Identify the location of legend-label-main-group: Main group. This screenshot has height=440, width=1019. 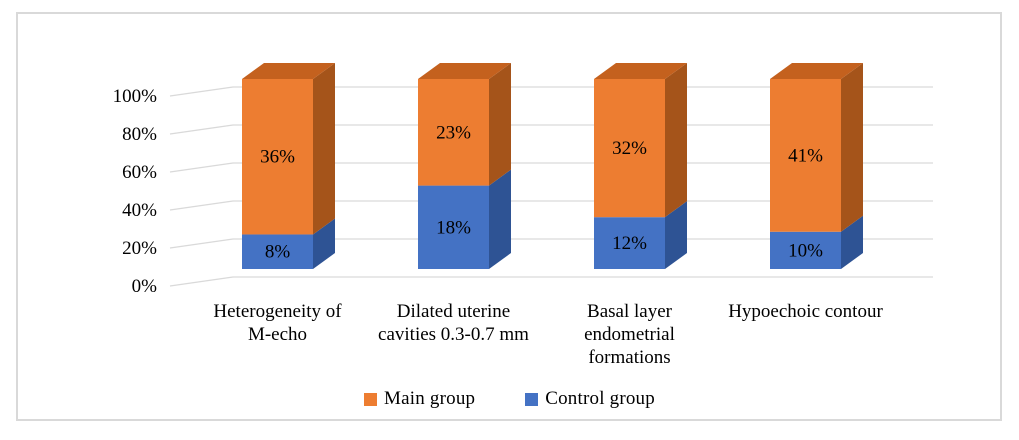
(430, 398).